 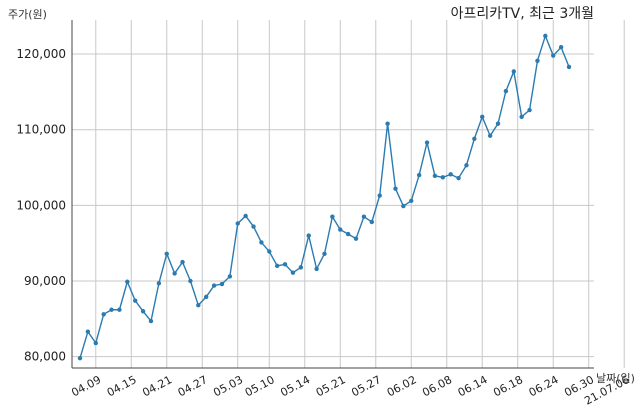 I want to click on x-tick-label: 06.02, so click(x=402, y=386).